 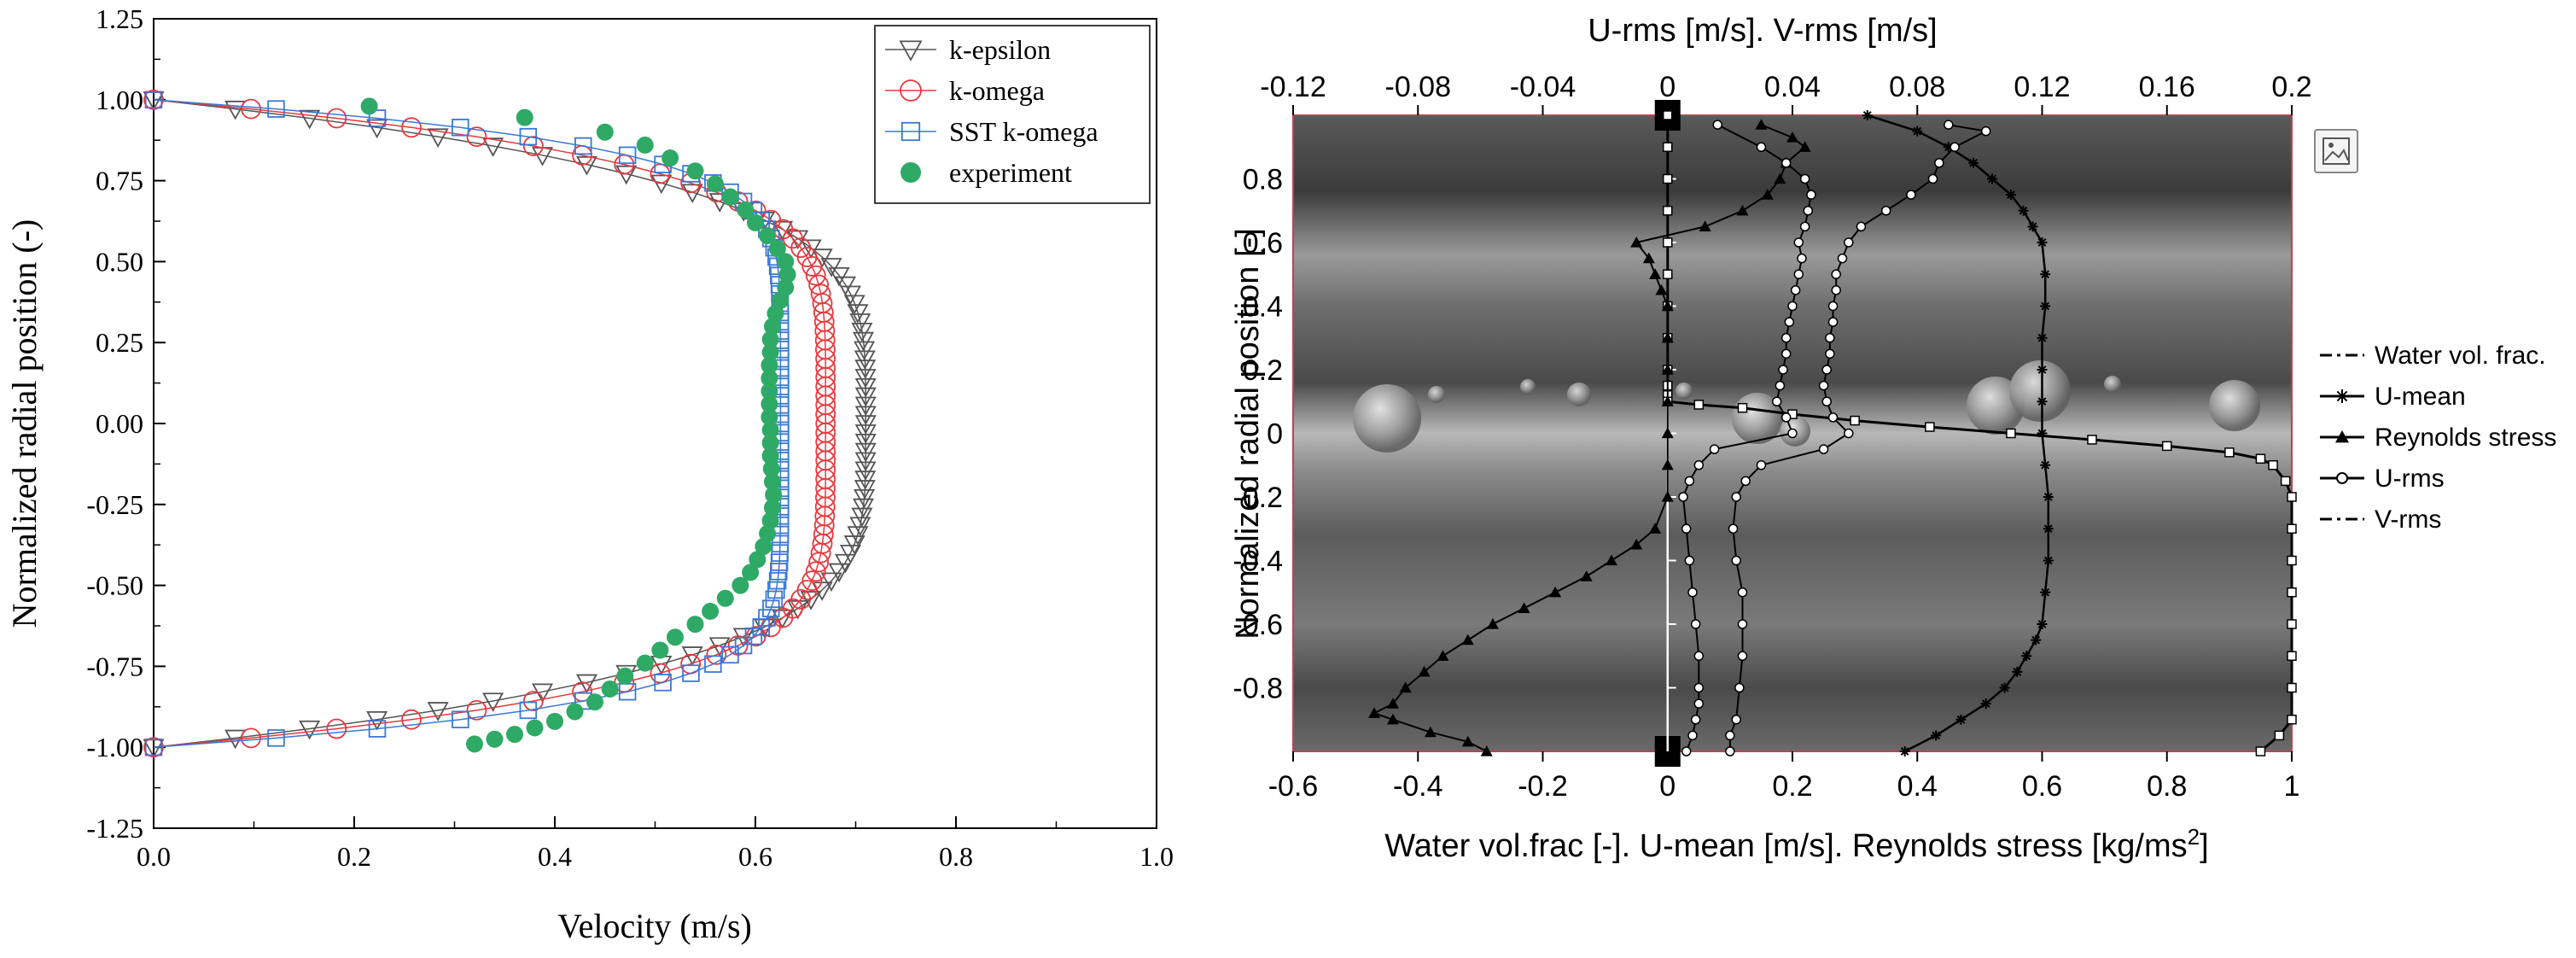 What do you see at coordinates (2393, 397) in the screenshot?
I see `legend-entry: U-mean` at bounding box center [2393, 397].